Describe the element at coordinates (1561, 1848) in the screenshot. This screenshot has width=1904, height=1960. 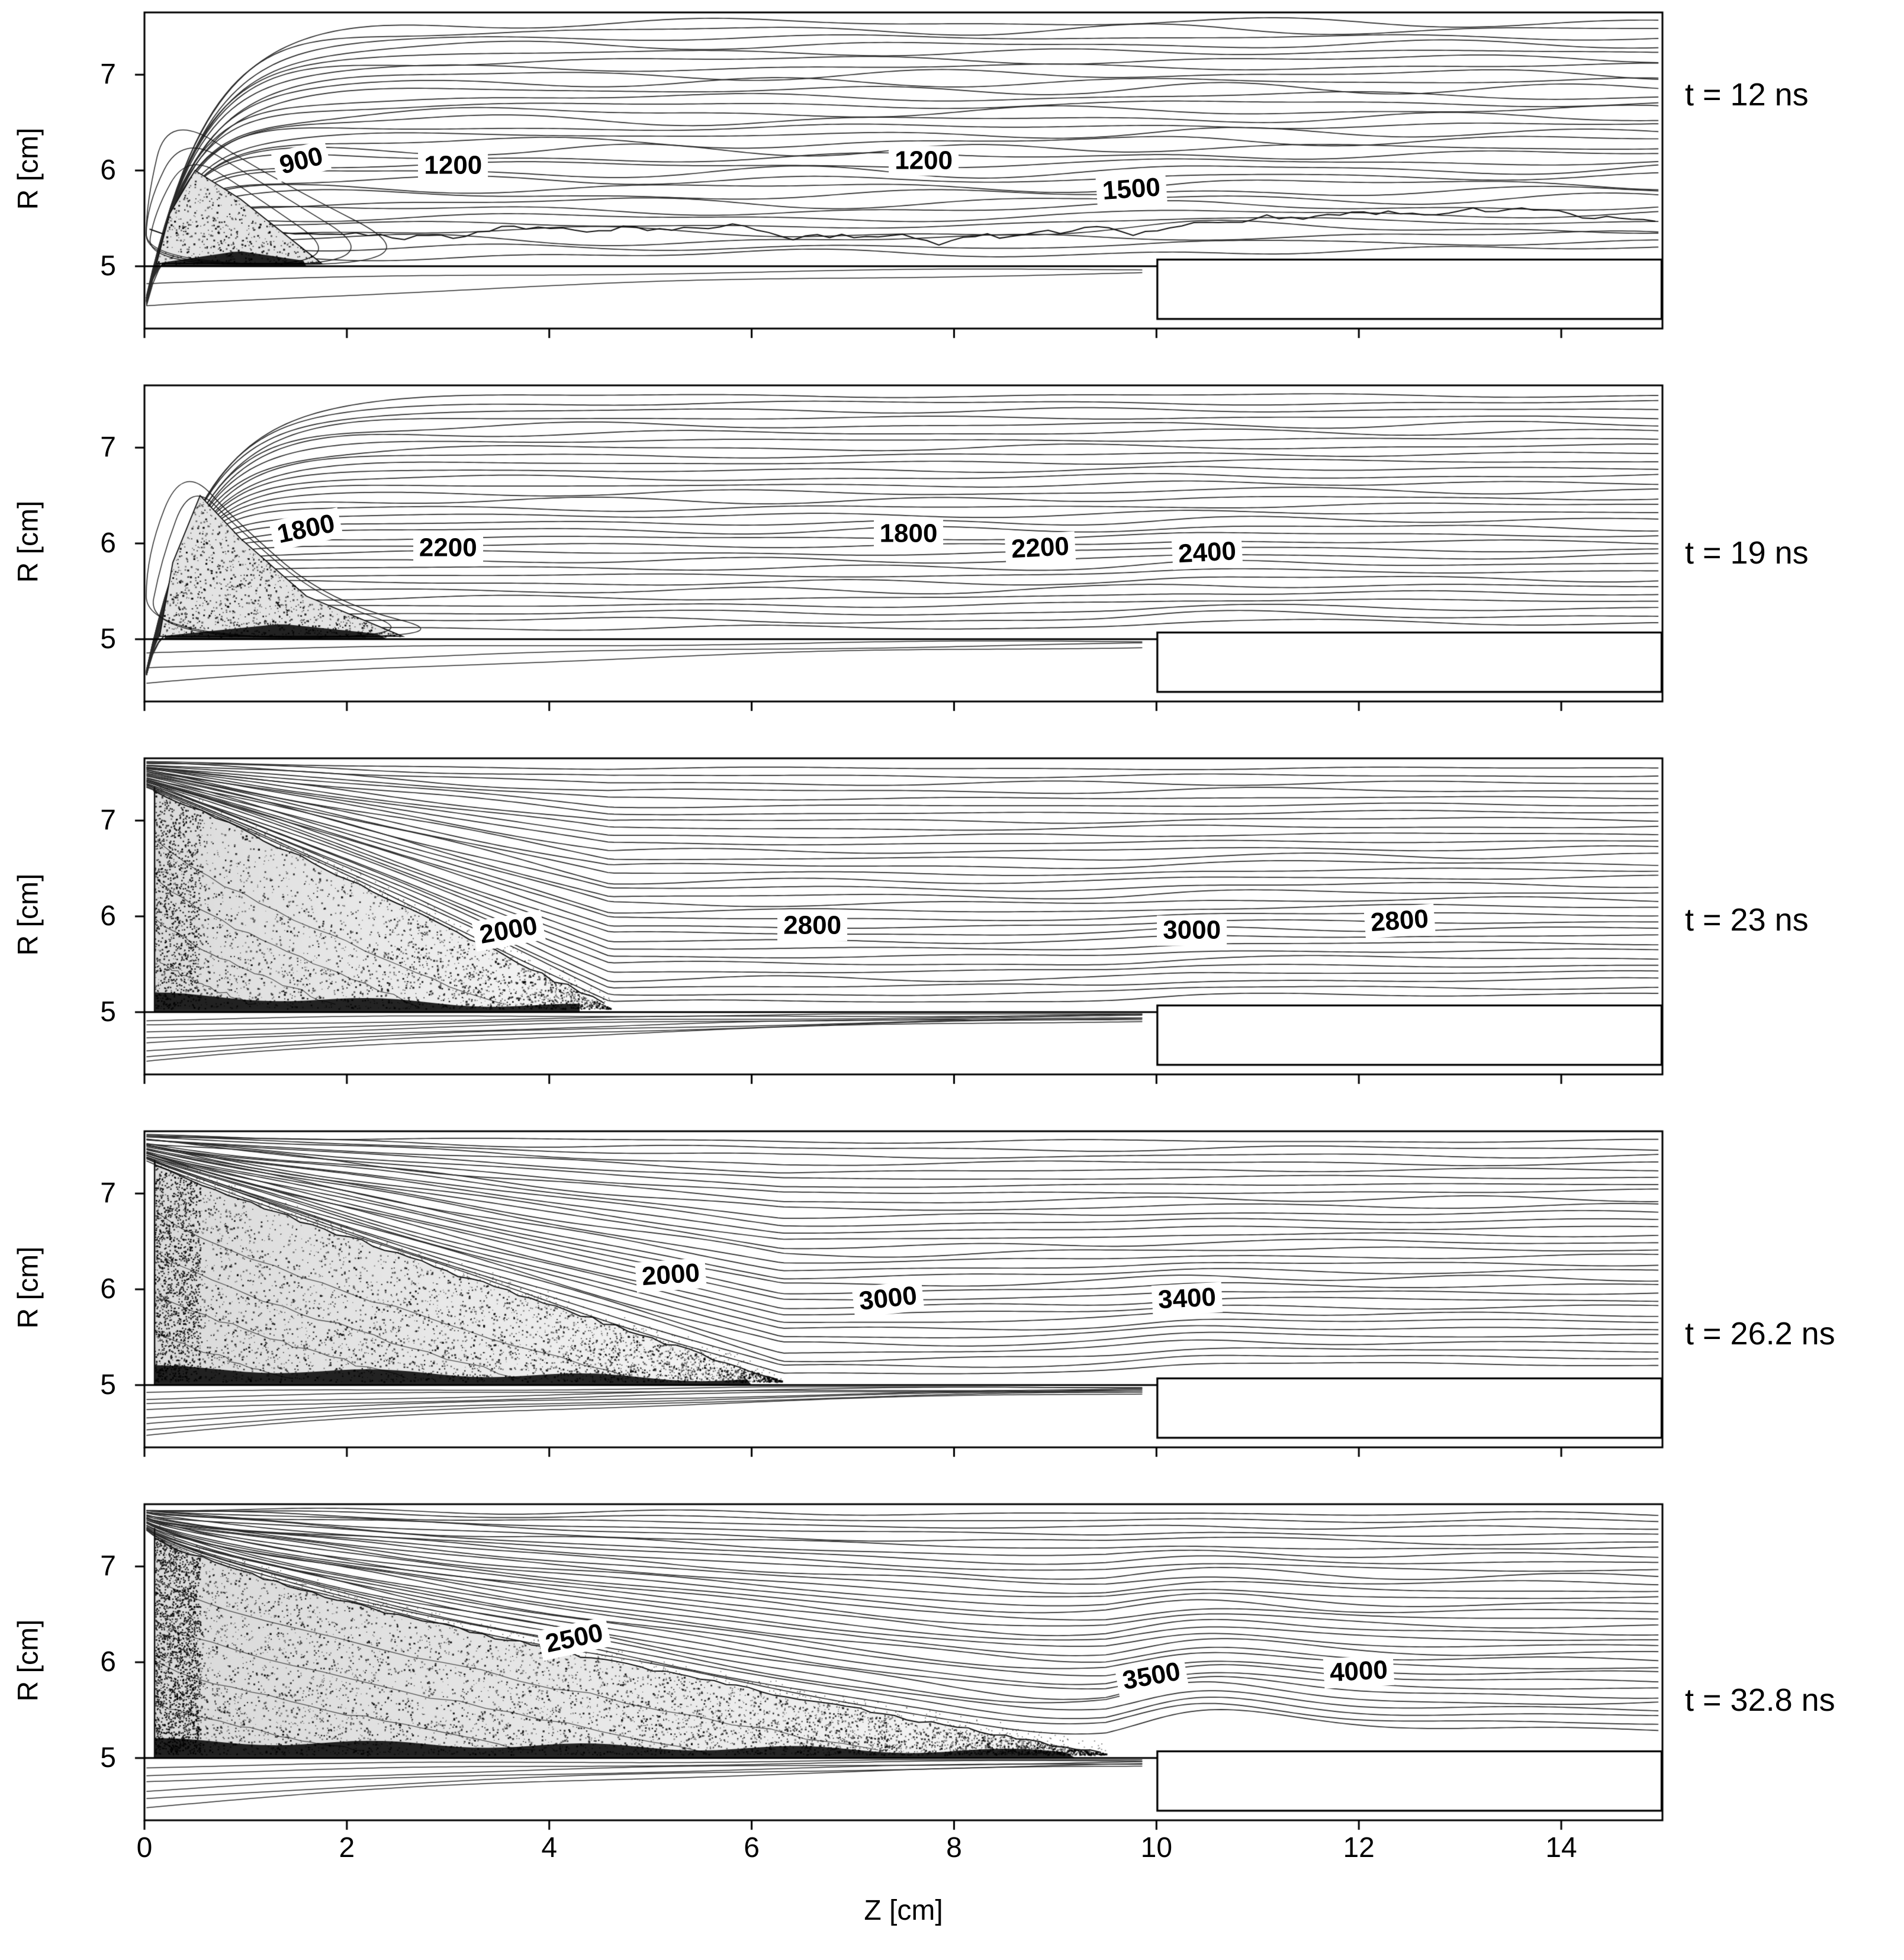
I see `x-tick-label: 14` at that location.